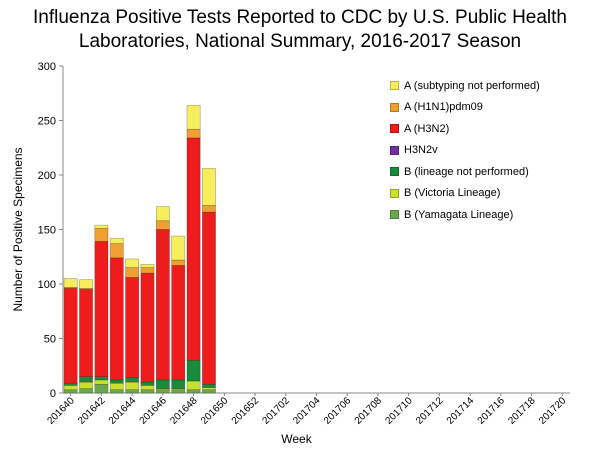 The image size is (600, 450). What do you see at coordinates (296, 439) in the screenshot?
I see `x-axis-title: Week` at bounding box center [296, 439].